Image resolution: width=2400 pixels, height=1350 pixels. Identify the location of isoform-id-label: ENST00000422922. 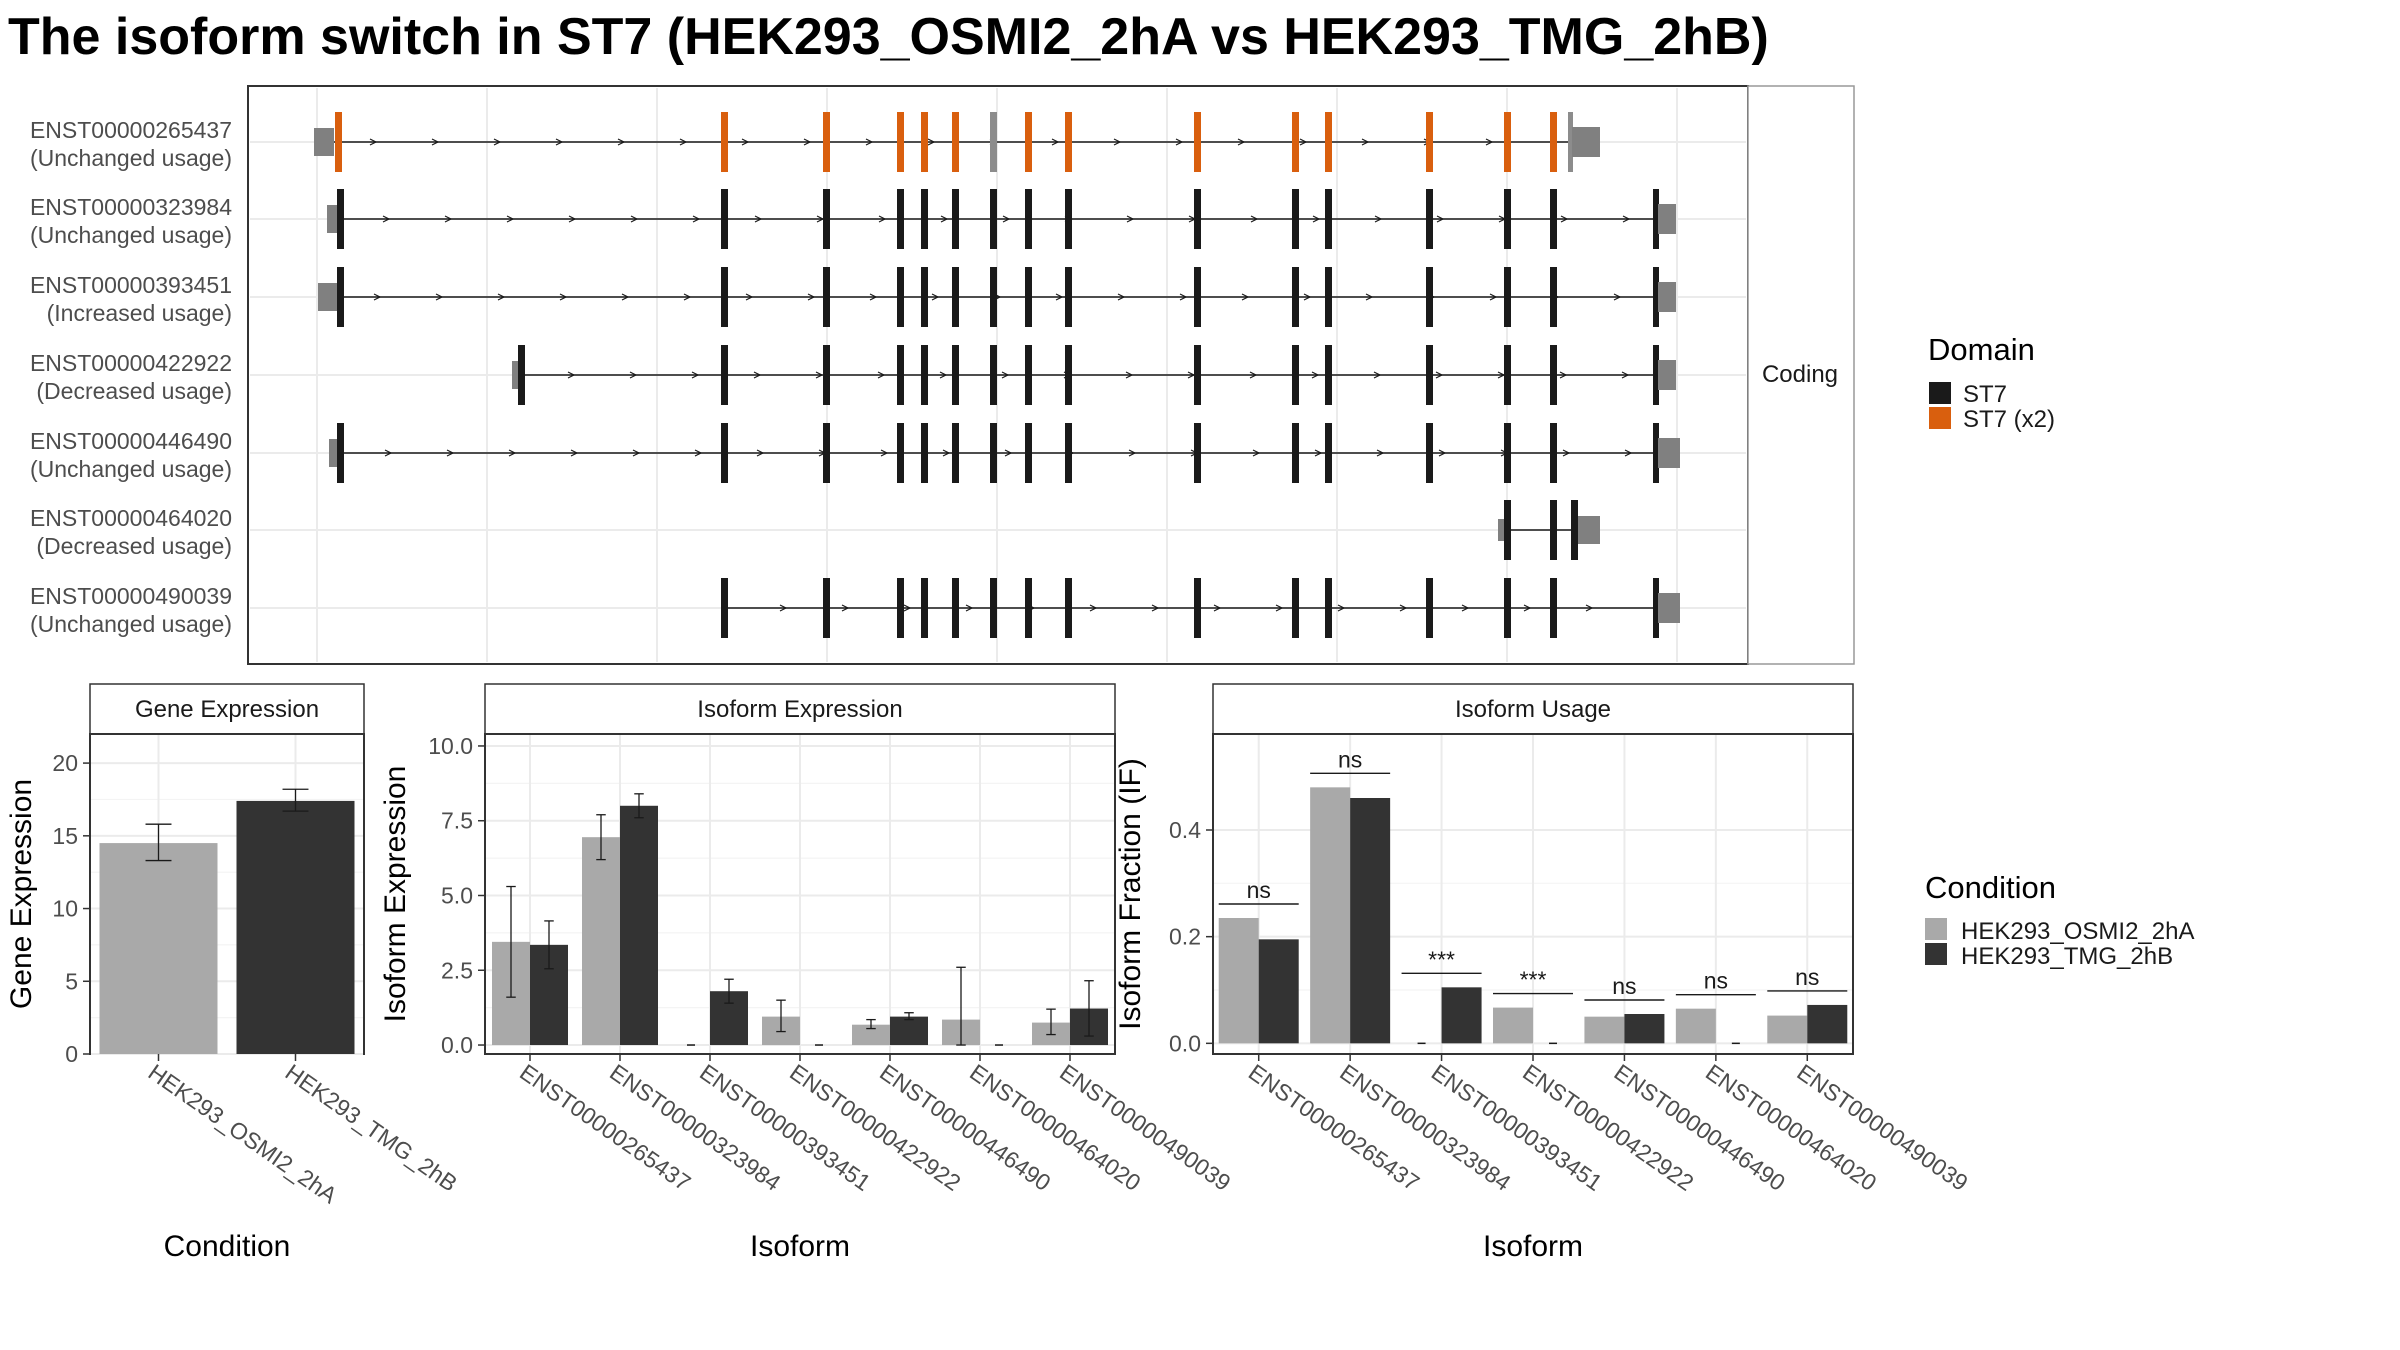
(131, 363).